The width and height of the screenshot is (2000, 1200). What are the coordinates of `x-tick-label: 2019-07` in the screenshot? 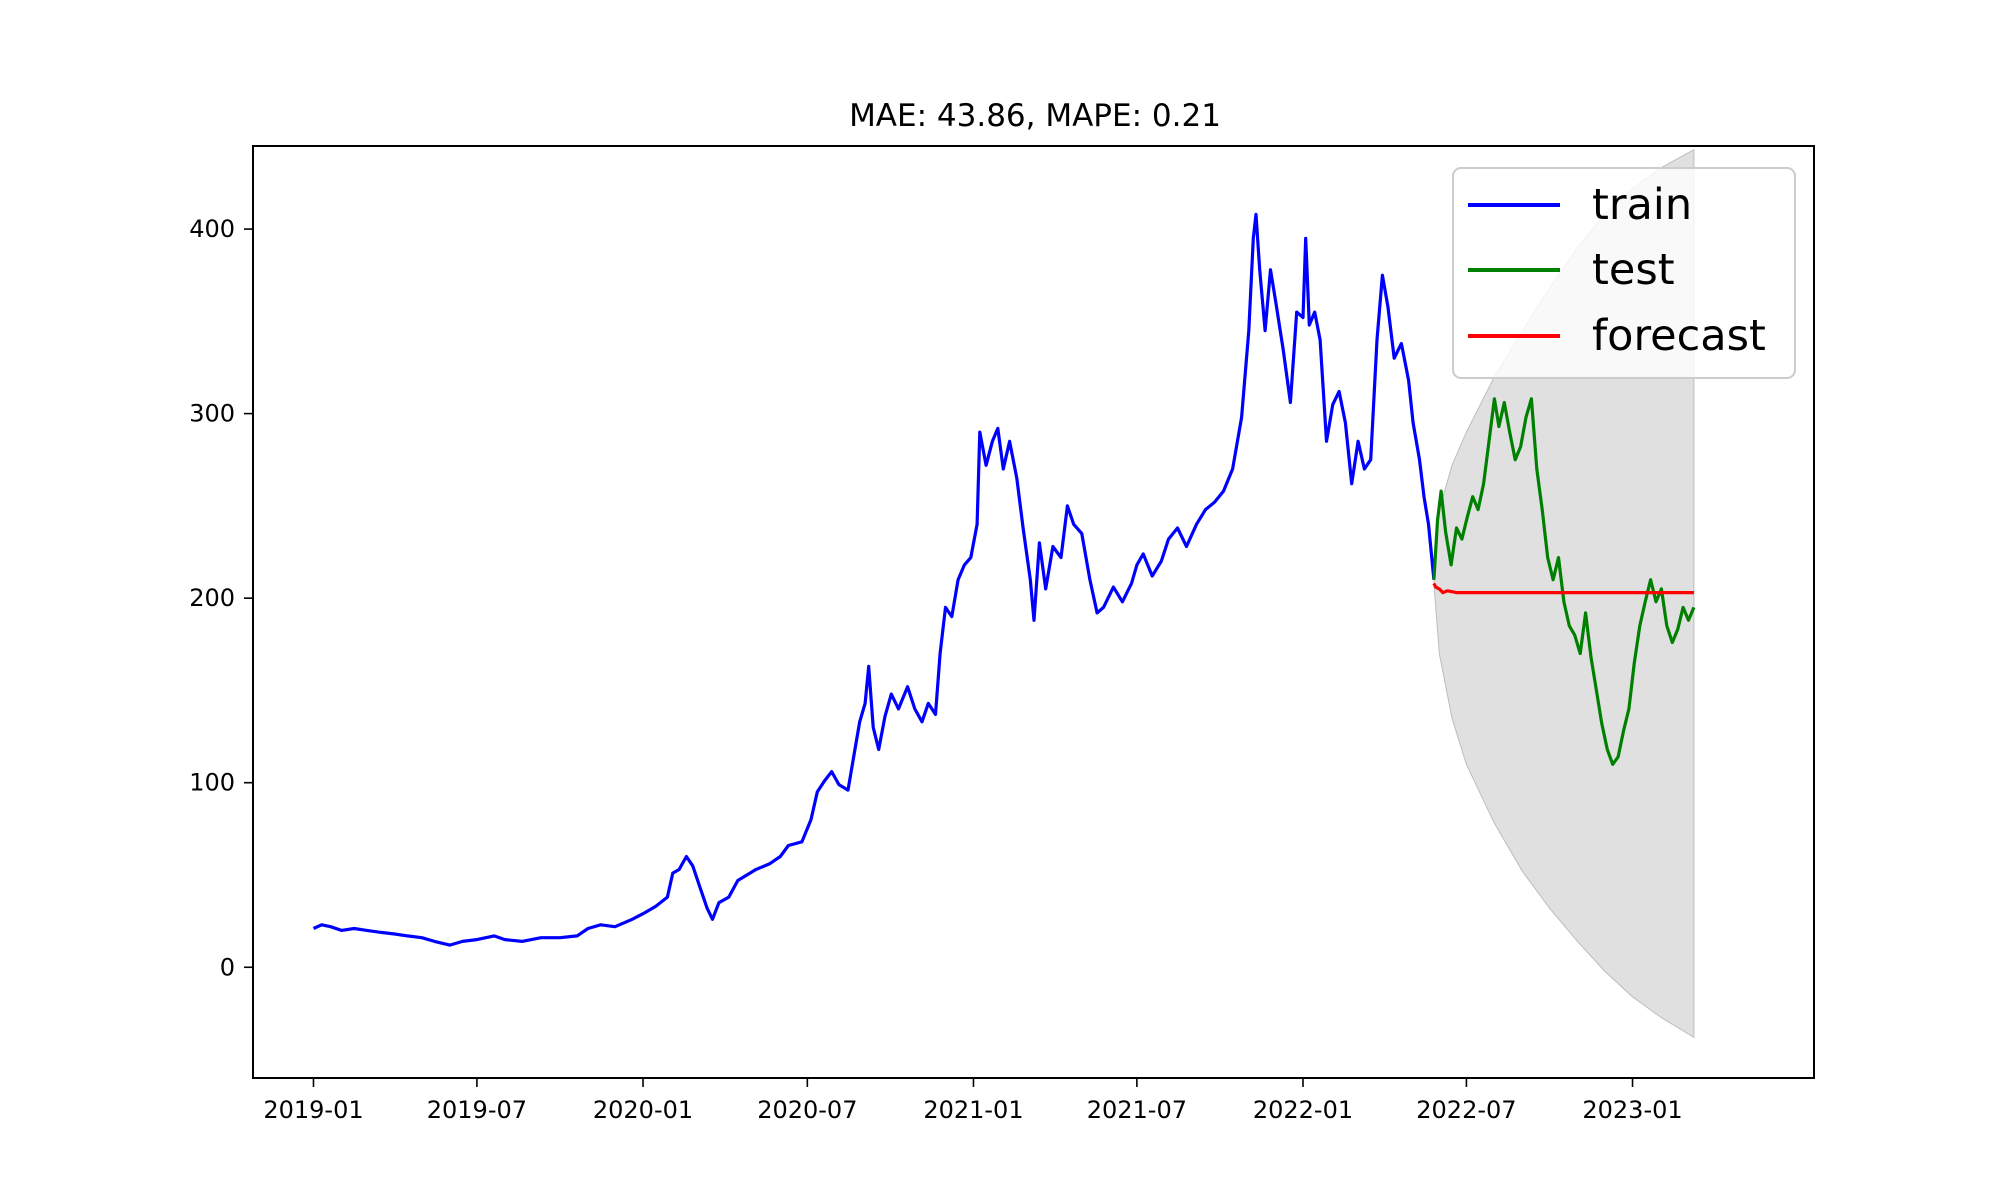 It's located at (477, 1110).